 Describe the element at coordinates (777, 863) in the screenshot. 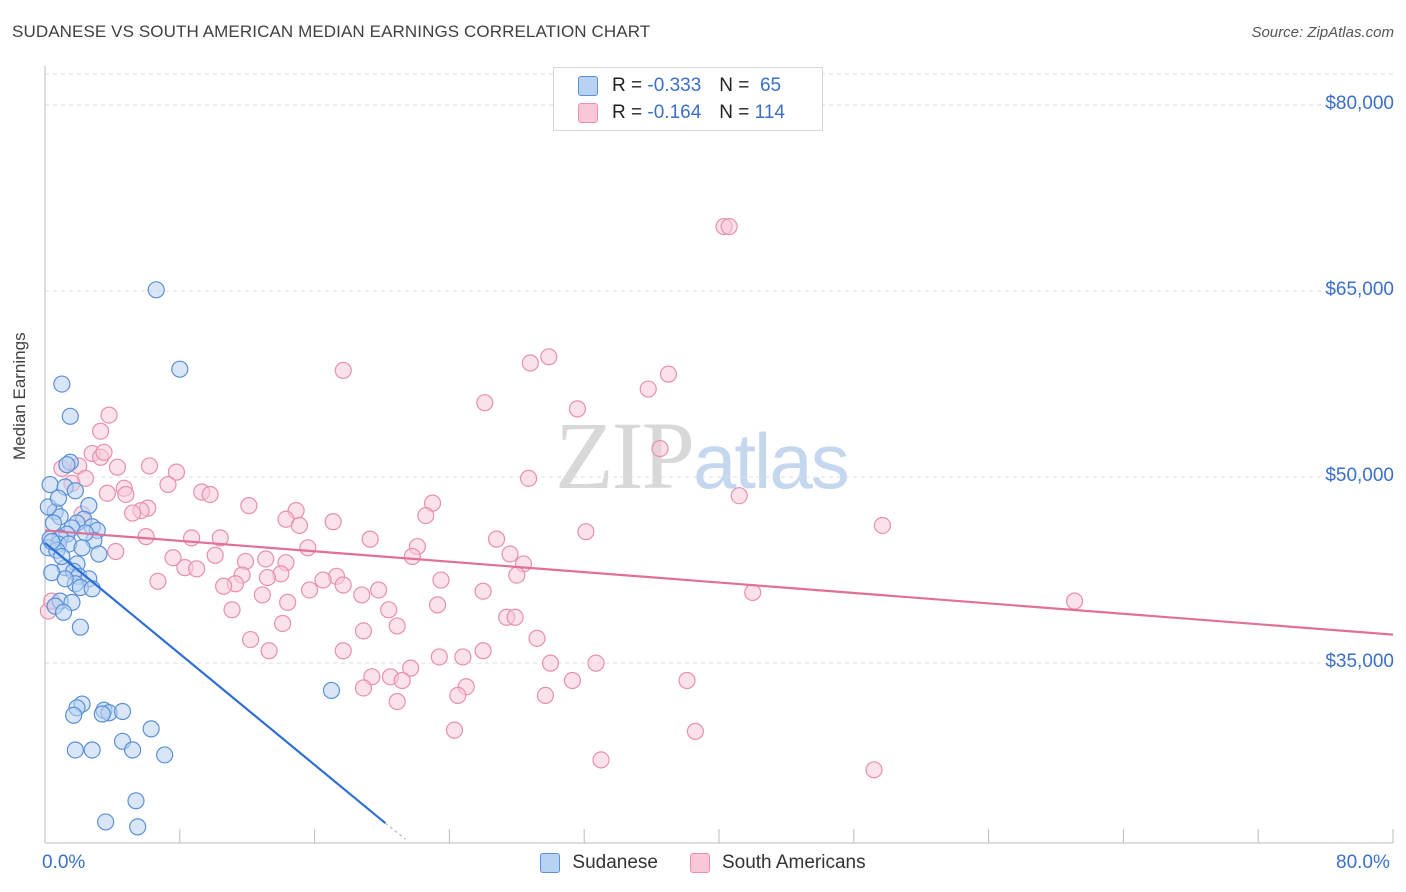

I see `legend-item-south-americans: South Americans` at that location.